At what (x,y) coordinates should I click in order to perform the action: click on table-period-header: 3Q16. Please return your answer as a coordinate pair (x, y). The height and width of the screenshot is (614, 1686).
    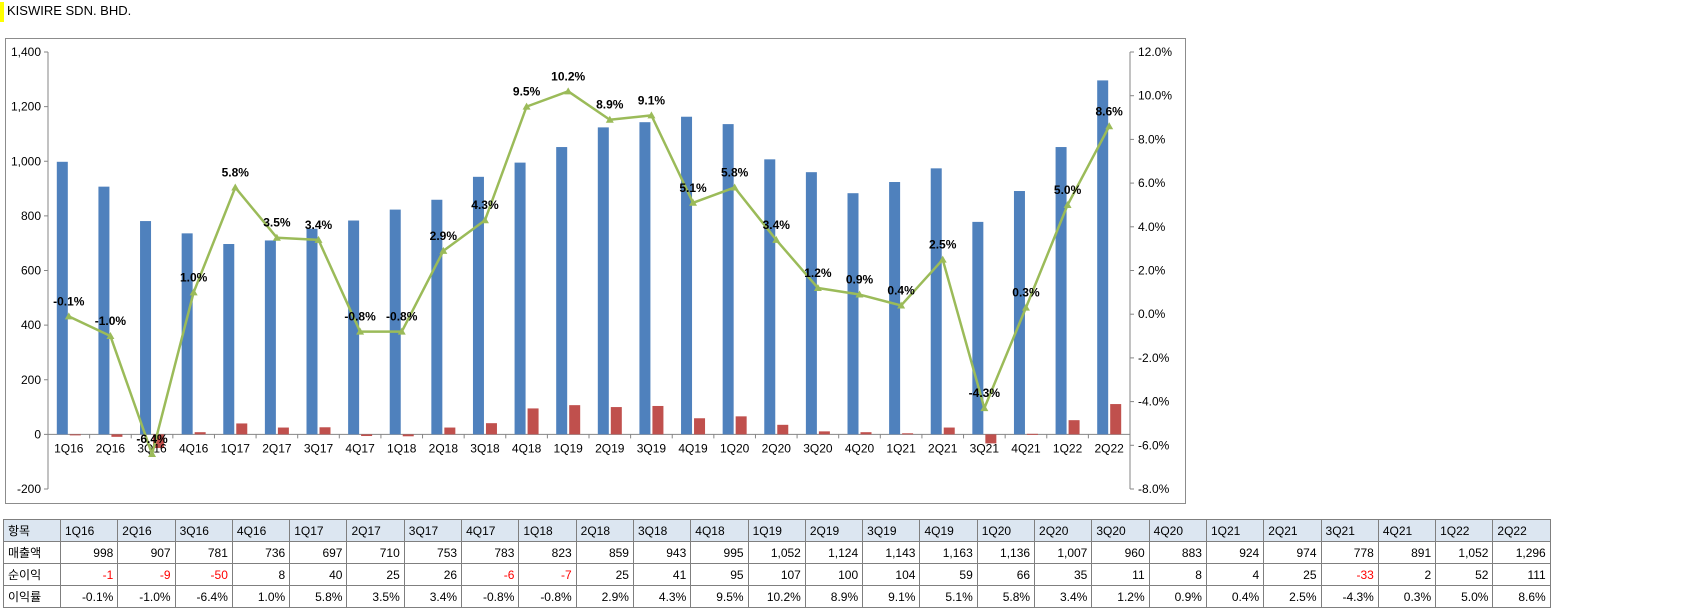
    Looking at the image, I should click on (203, 530).